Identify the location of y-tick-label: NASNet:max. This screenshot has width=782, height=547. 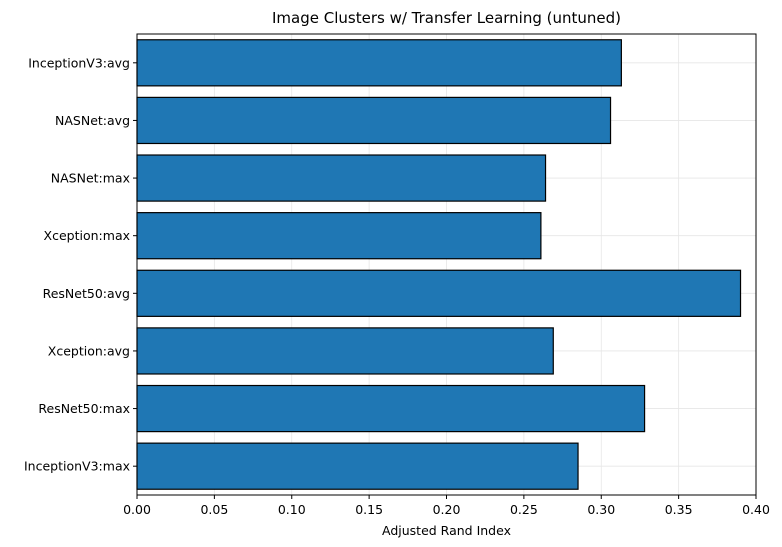
(90, 178).